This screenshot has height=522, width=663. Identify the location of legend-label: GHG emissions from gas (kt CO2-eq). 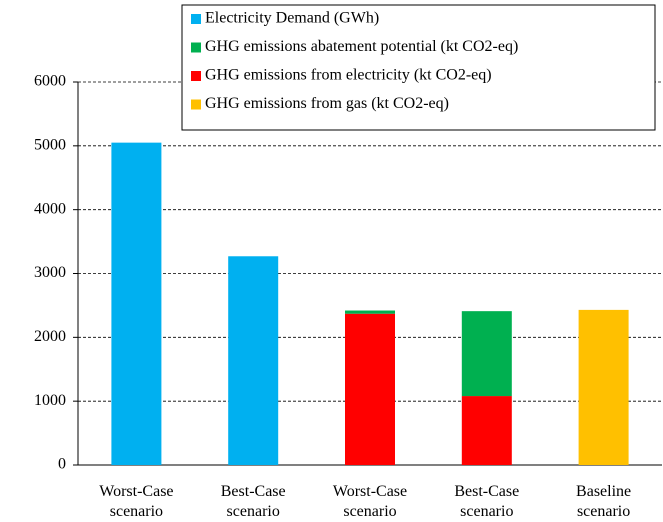
(327, 103).